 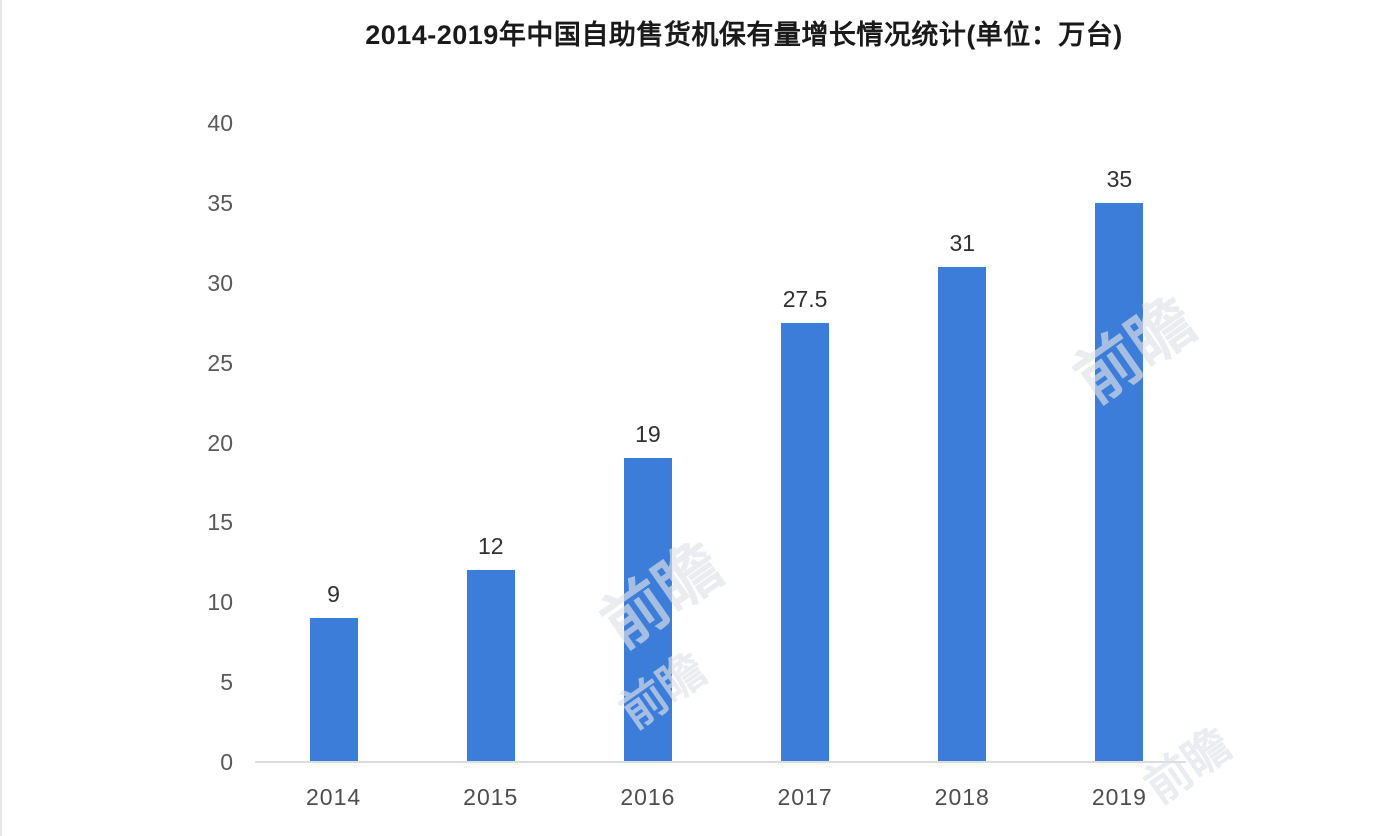 What do you see at coordinates (648, 434) in the screenshot?
I see `bar-value-label: 19` at bounding box center [648, 434].